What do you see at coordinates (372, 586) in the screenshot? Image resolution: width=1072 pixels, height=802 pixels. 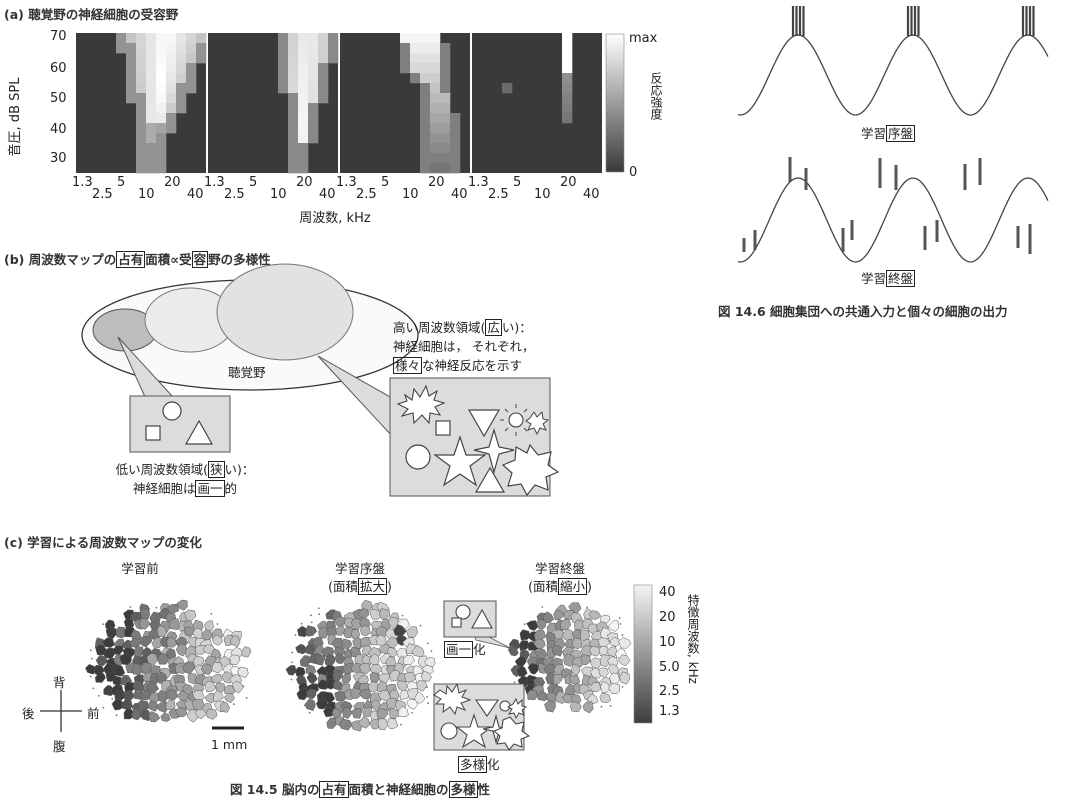 I see `early-sub-box: 拡大` at bounding box center [372, 586].